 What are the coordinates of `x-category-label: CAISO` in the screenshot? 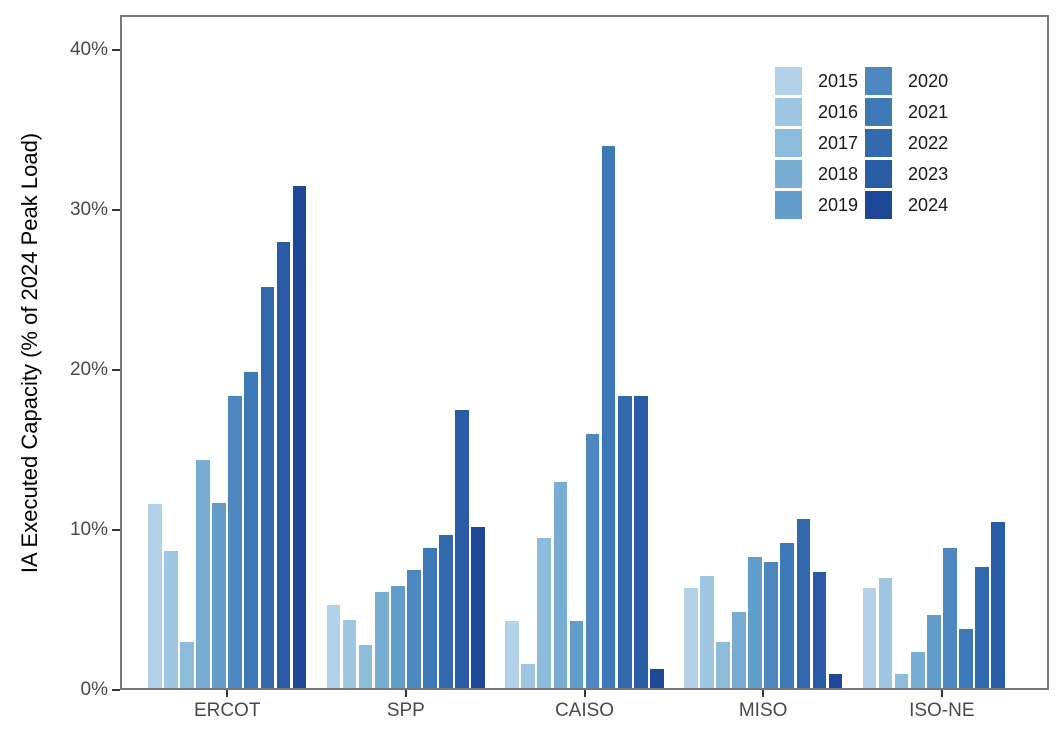 It's located at (584, 710).